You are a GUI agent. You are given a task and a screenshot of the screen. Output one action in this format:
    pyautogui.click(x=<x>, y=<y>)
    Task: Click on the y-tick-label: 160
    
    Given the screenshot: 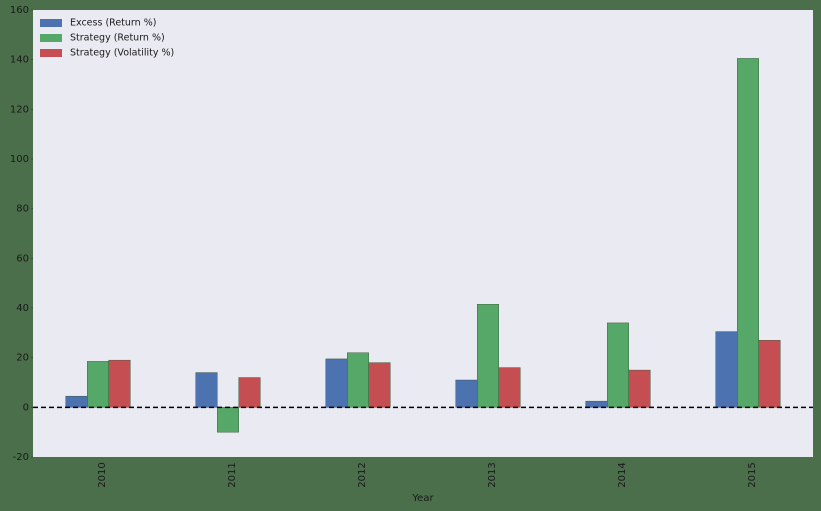 What is the action you would take?
    pyautogui.click(x=19, y=10)
    